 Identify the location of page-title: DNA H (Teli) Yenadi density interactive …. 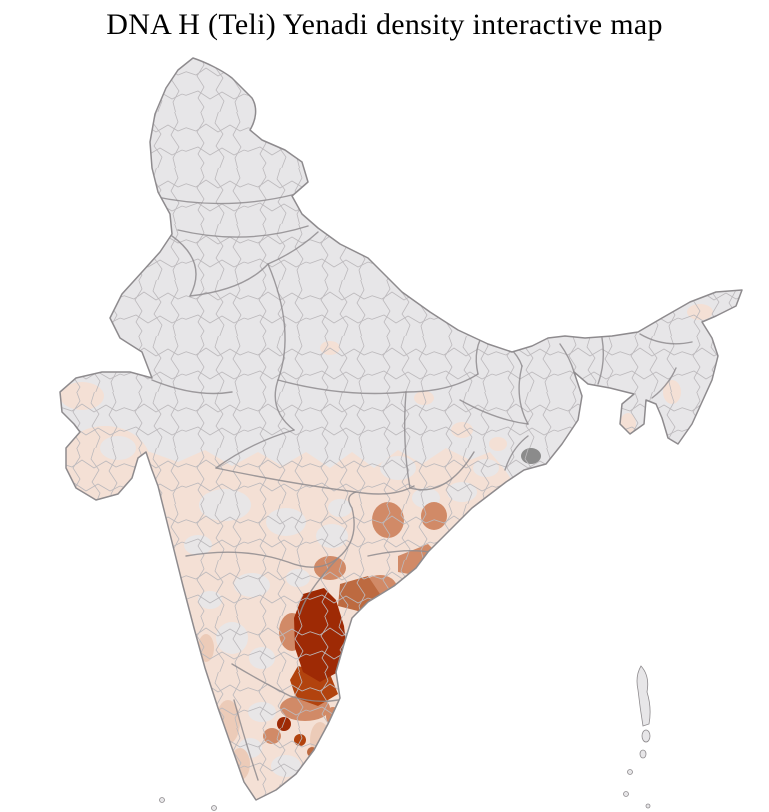
(384, 24).